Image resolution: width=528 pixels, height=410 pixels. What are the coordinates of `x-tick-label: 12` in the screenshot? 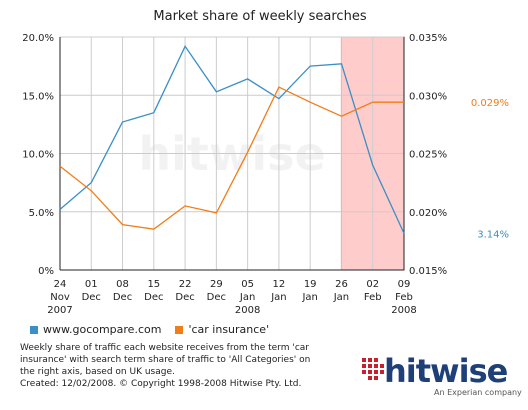 It's located at (279, 284).